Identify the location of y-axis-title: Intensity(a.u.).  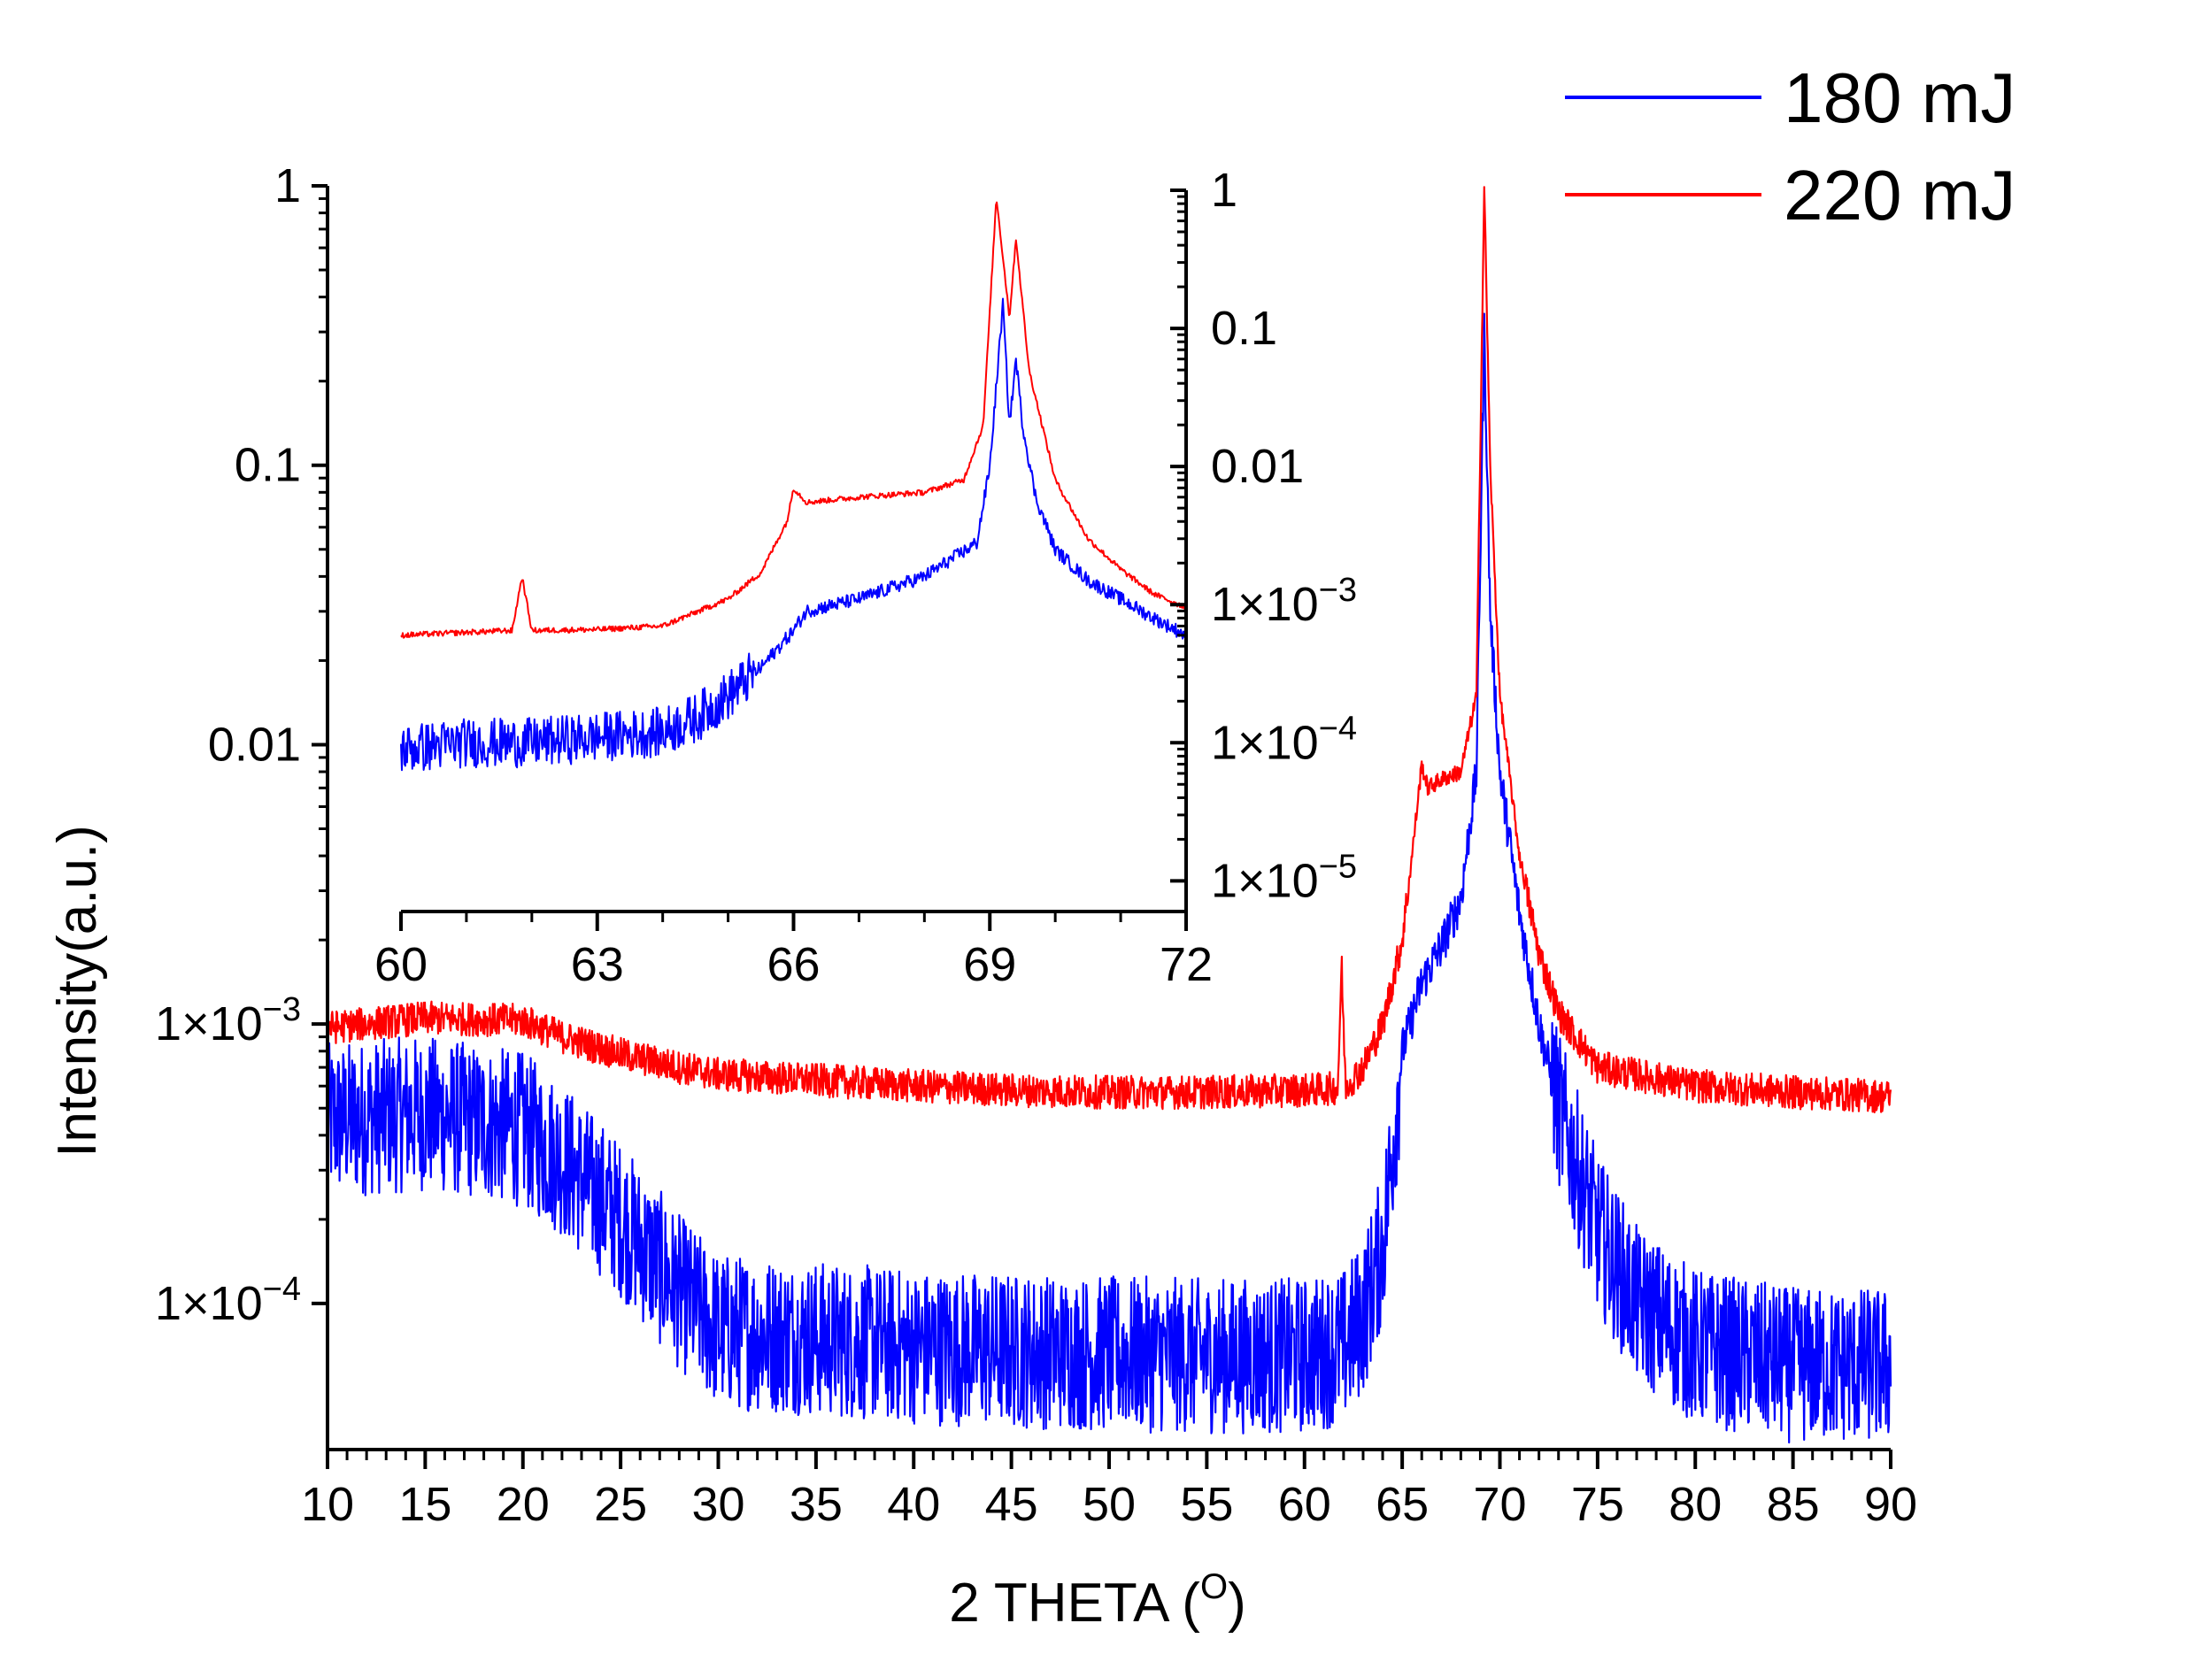
(77, 992).